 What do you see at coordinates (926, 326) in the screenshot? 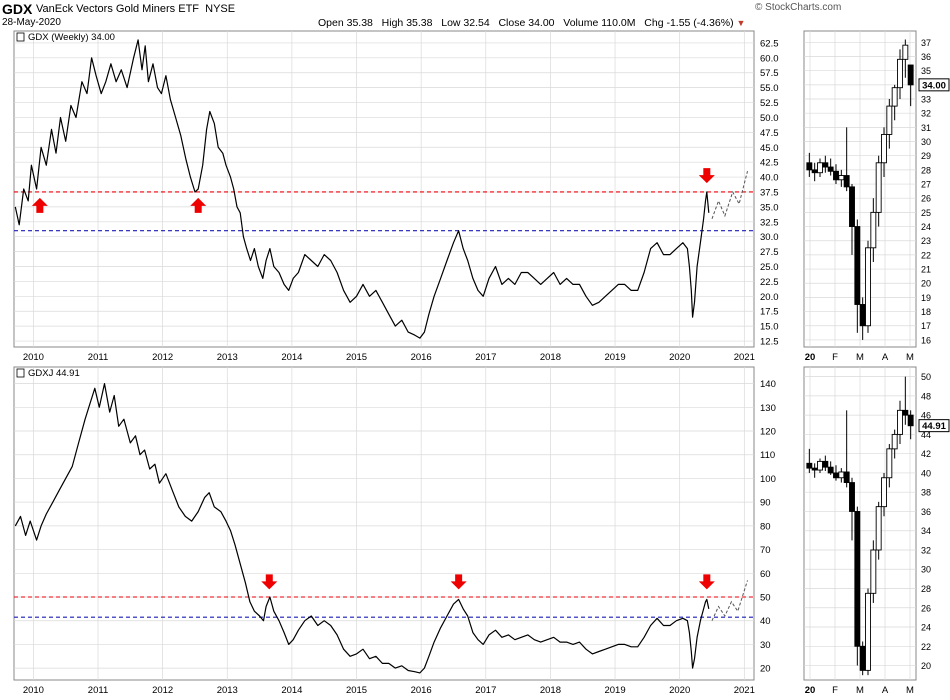
I see `inset-y-tick-label: 17` at bounding box center [926, 326].